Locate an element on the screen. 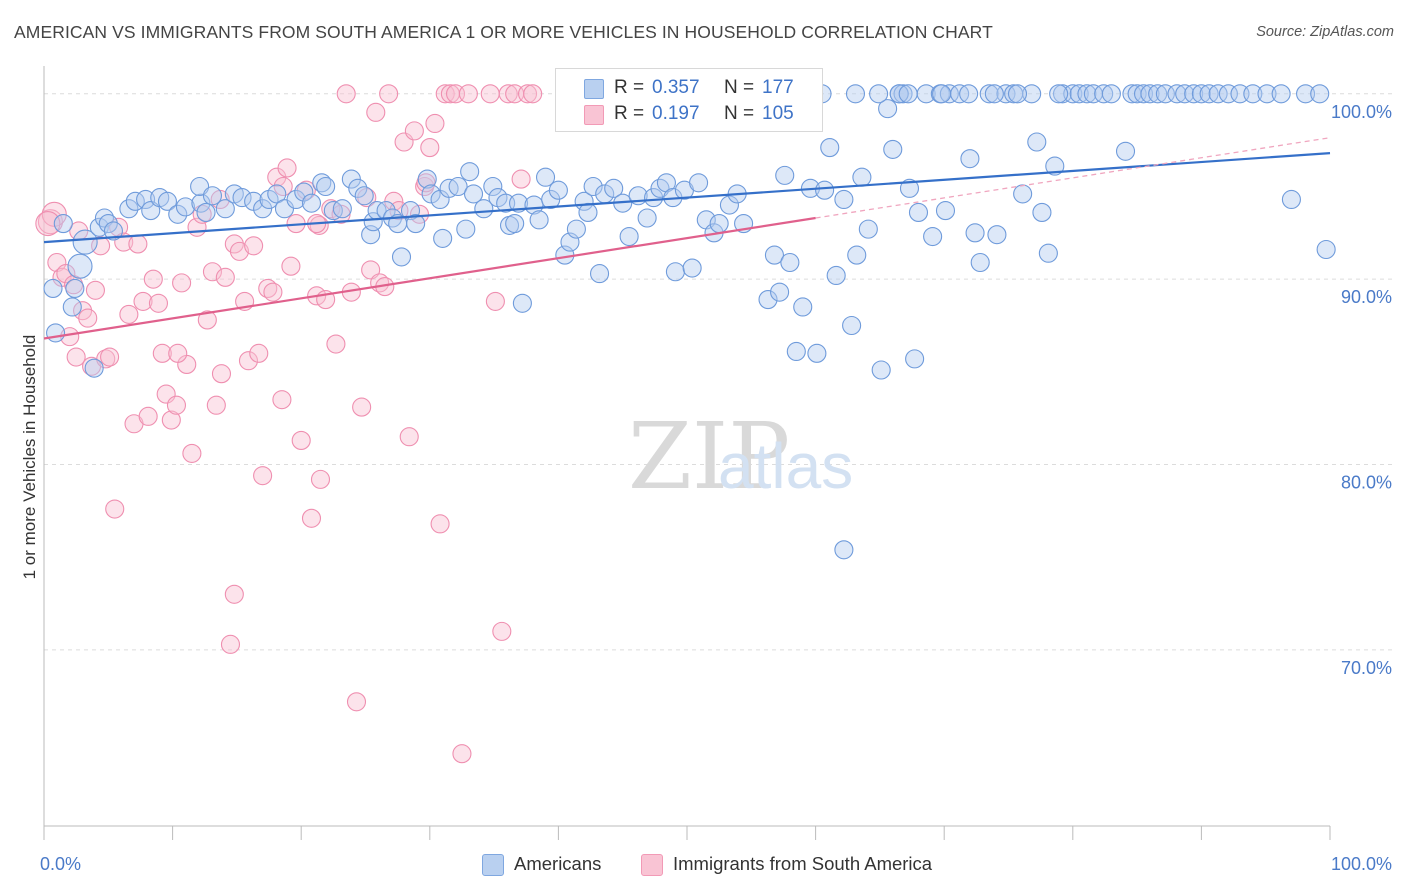 The width and height of the screenshot is (1406, 892). y-tick-label: 70.0% is located at coordinates (1366, 668).